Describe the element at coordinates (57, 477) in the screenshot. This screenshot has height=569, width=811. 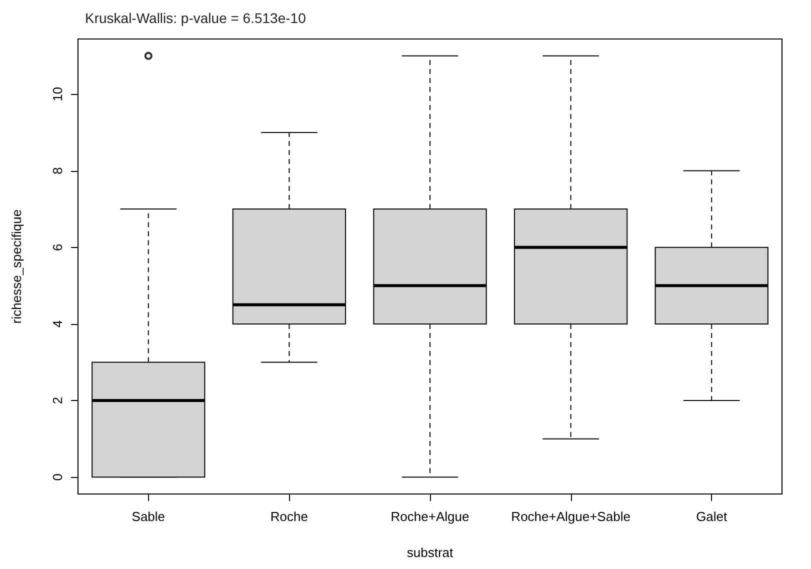
I see `y-tick-label: 0` at that location.